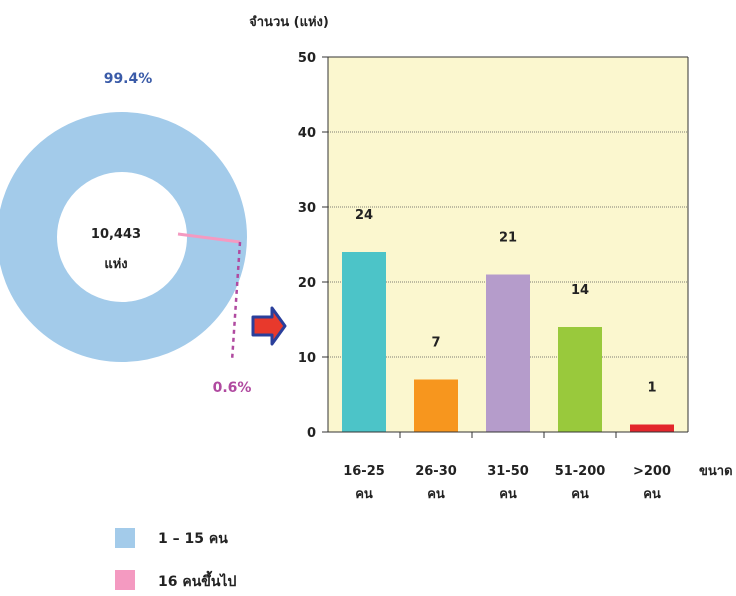  What do you see at coordinates (236, 301) in the screenshot?
I see `leader-line` at bounding box center [236, 301].